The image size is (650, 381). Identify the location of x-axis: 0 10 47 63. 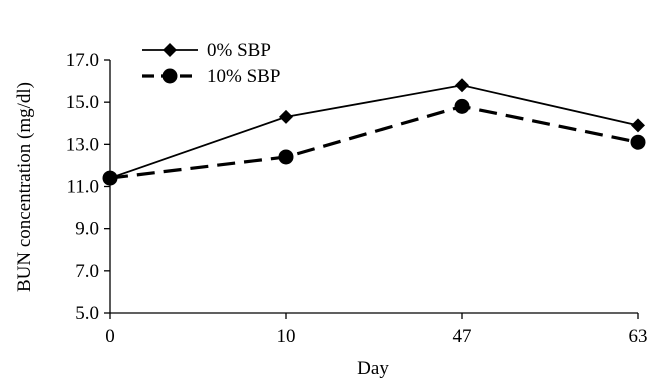
(376, 329).